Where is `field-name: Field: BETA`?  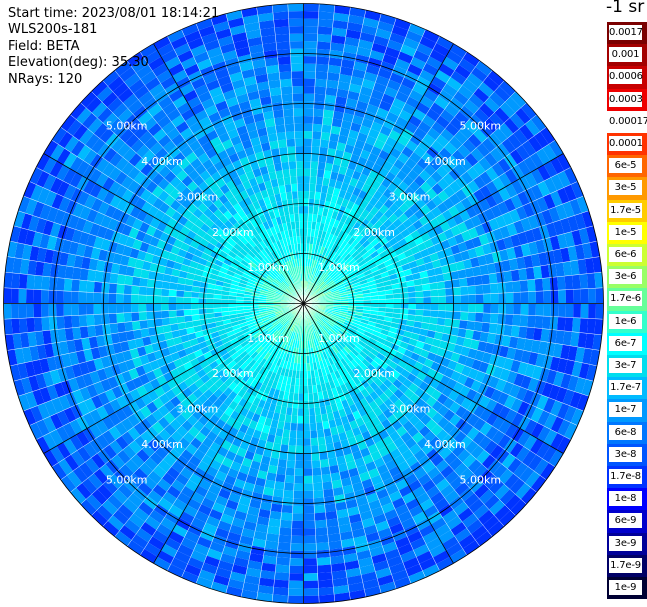 field-name: Field: BETA is located at coordinates (44, 46).